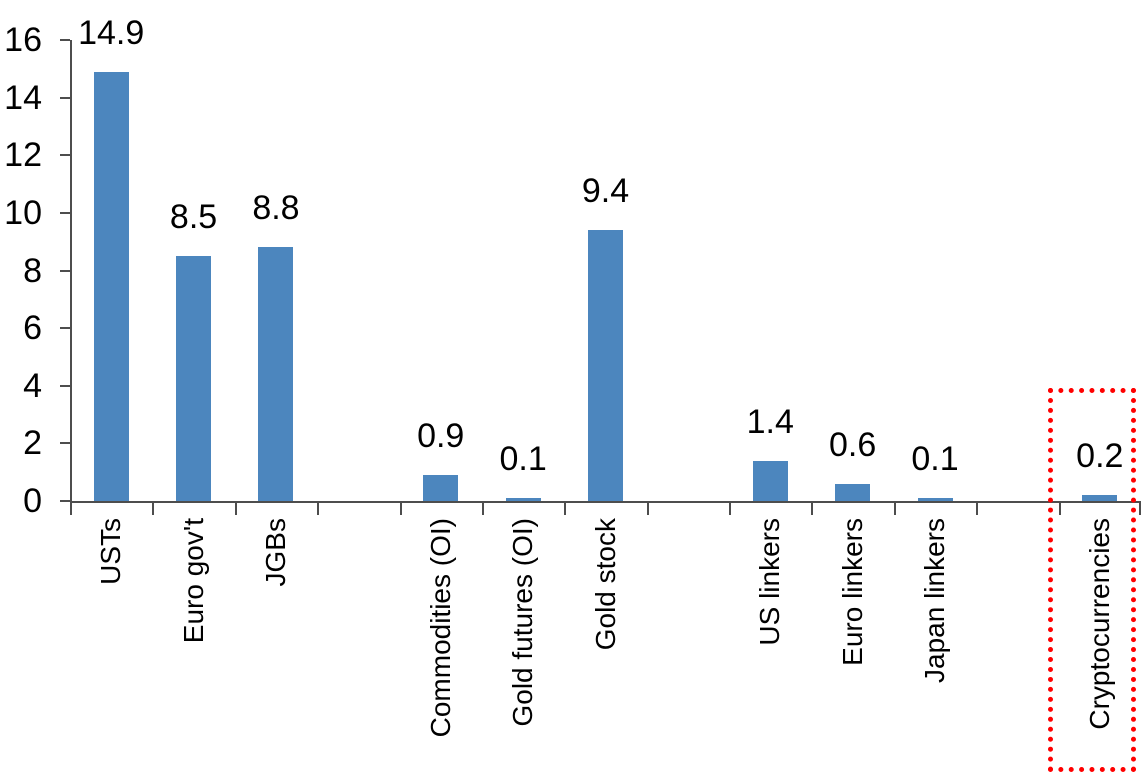 The width and height of the screenshot is (1146, 780). I want to click on y-tick-label: 4, so click(32, 385).